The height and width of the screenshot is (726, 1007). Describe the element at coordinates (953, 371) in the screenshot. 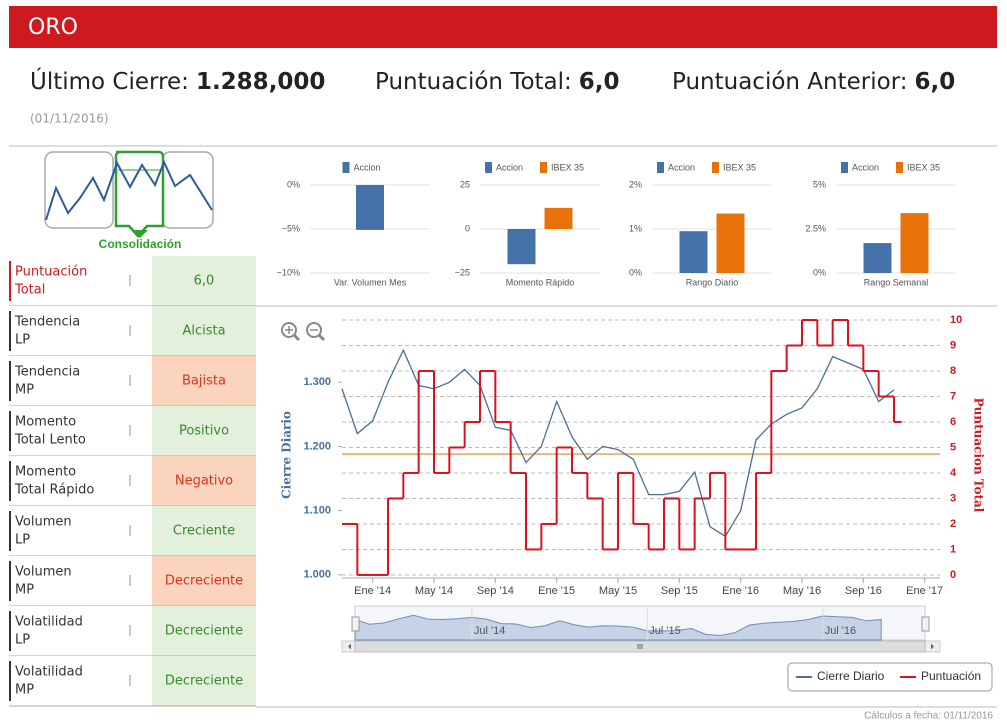

I see `y2-tick-label: 8` at that location.